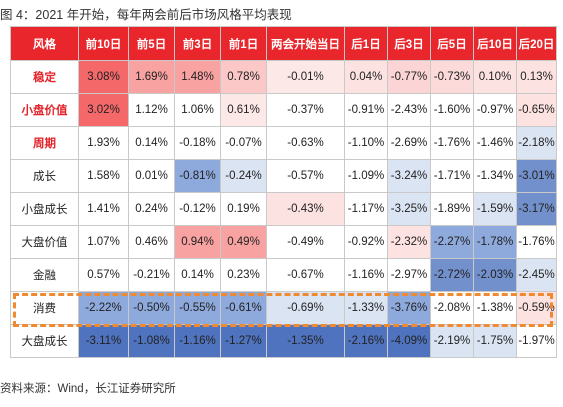 The height and width of the screenshot is (407, 563). What do you see at coordinates (103, 341) in the screenshot?
I see `value-cell: -3.11%` at bounding box center [103, 341].